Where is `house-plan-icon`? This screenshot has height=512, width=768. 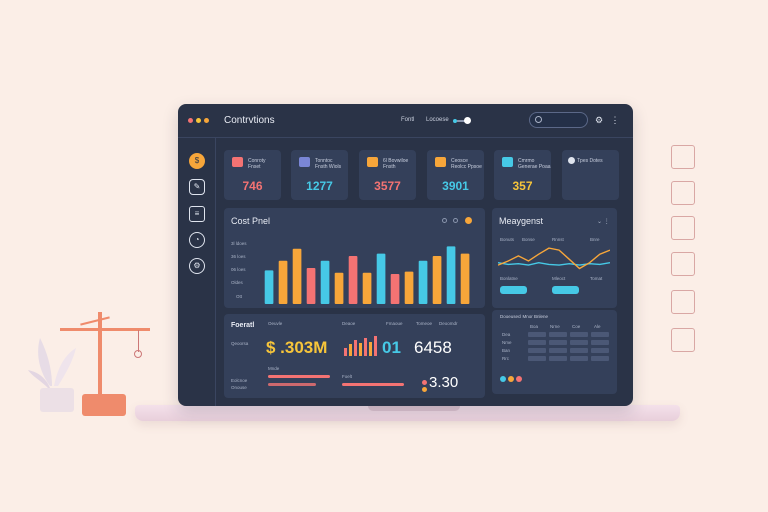 house-plan-icon is located at coordinates (683, 264).